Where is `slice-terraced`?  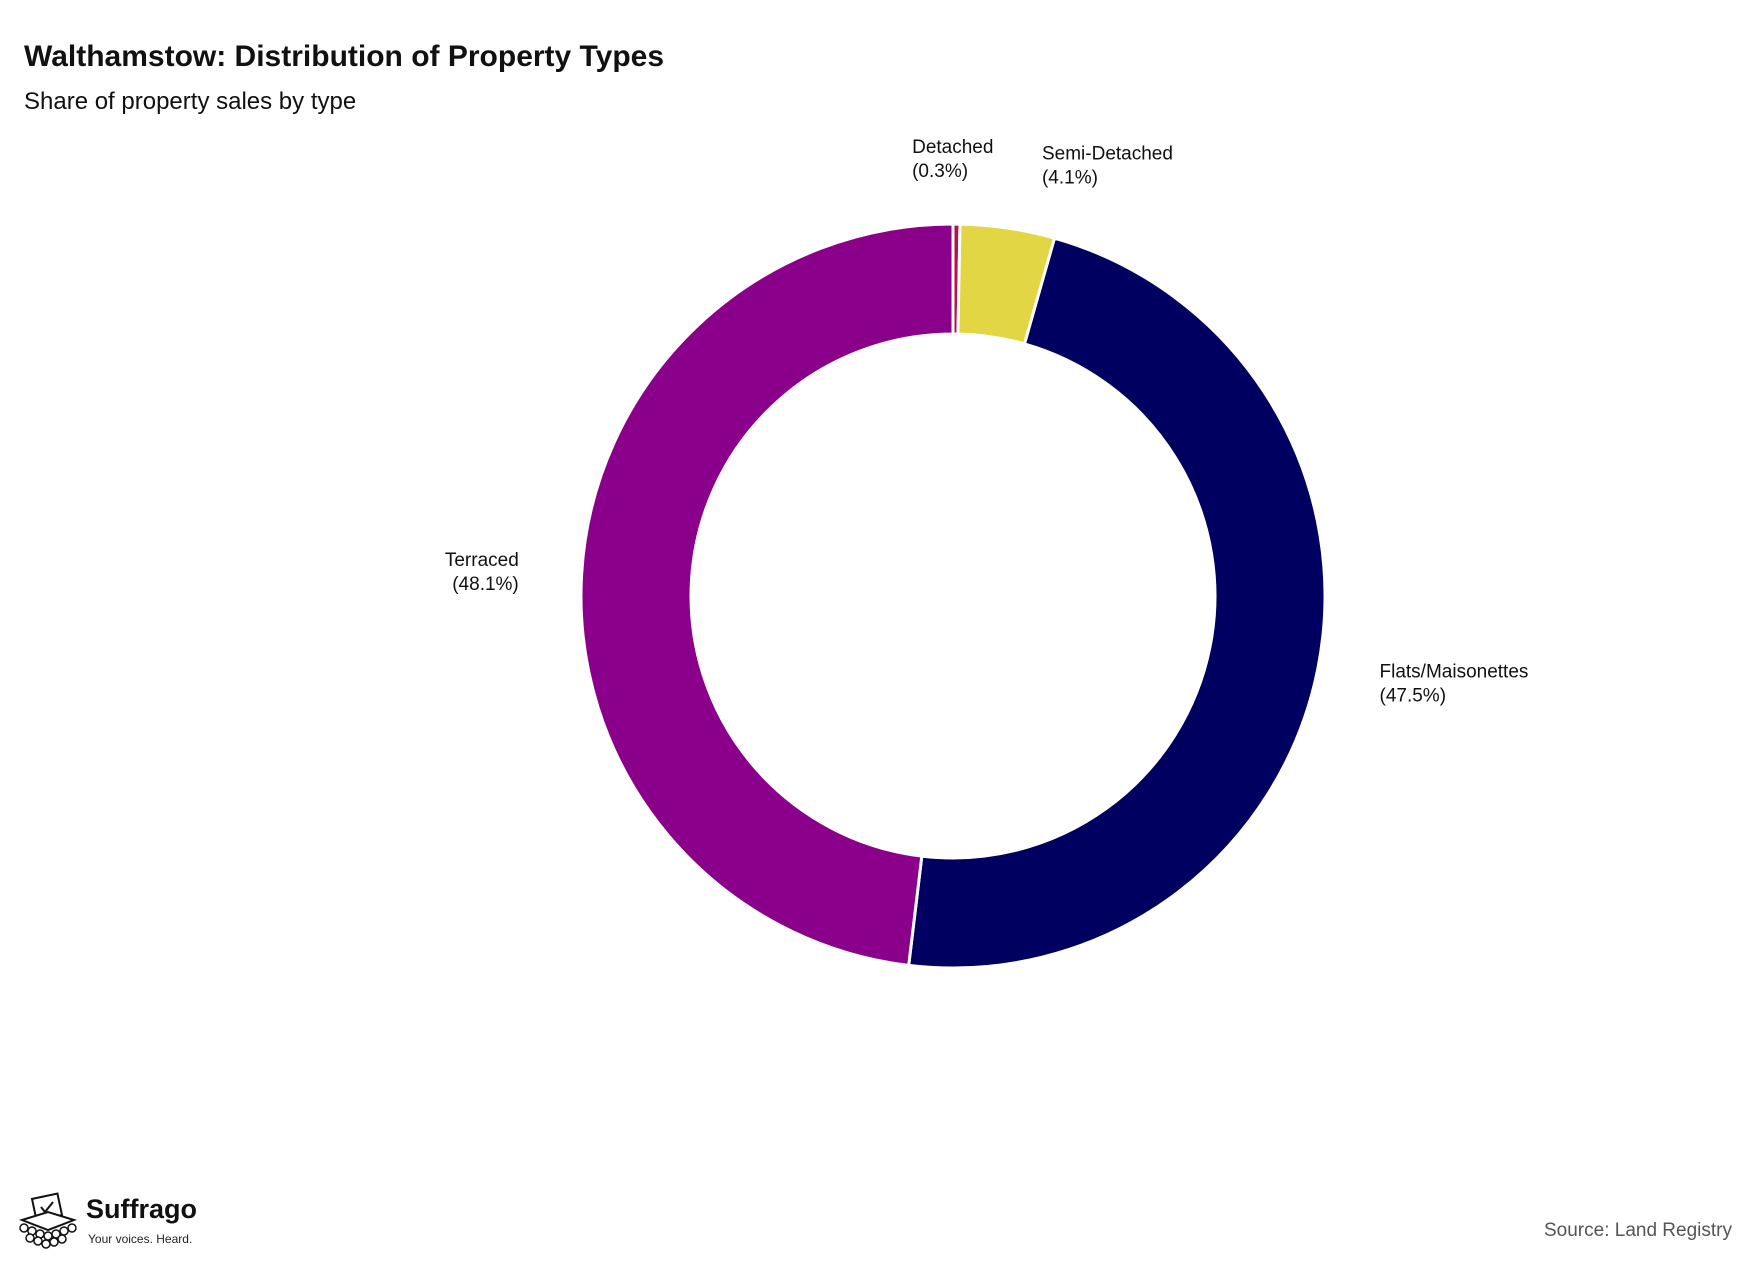
slice-terraced is located at coordinates (767, 595).